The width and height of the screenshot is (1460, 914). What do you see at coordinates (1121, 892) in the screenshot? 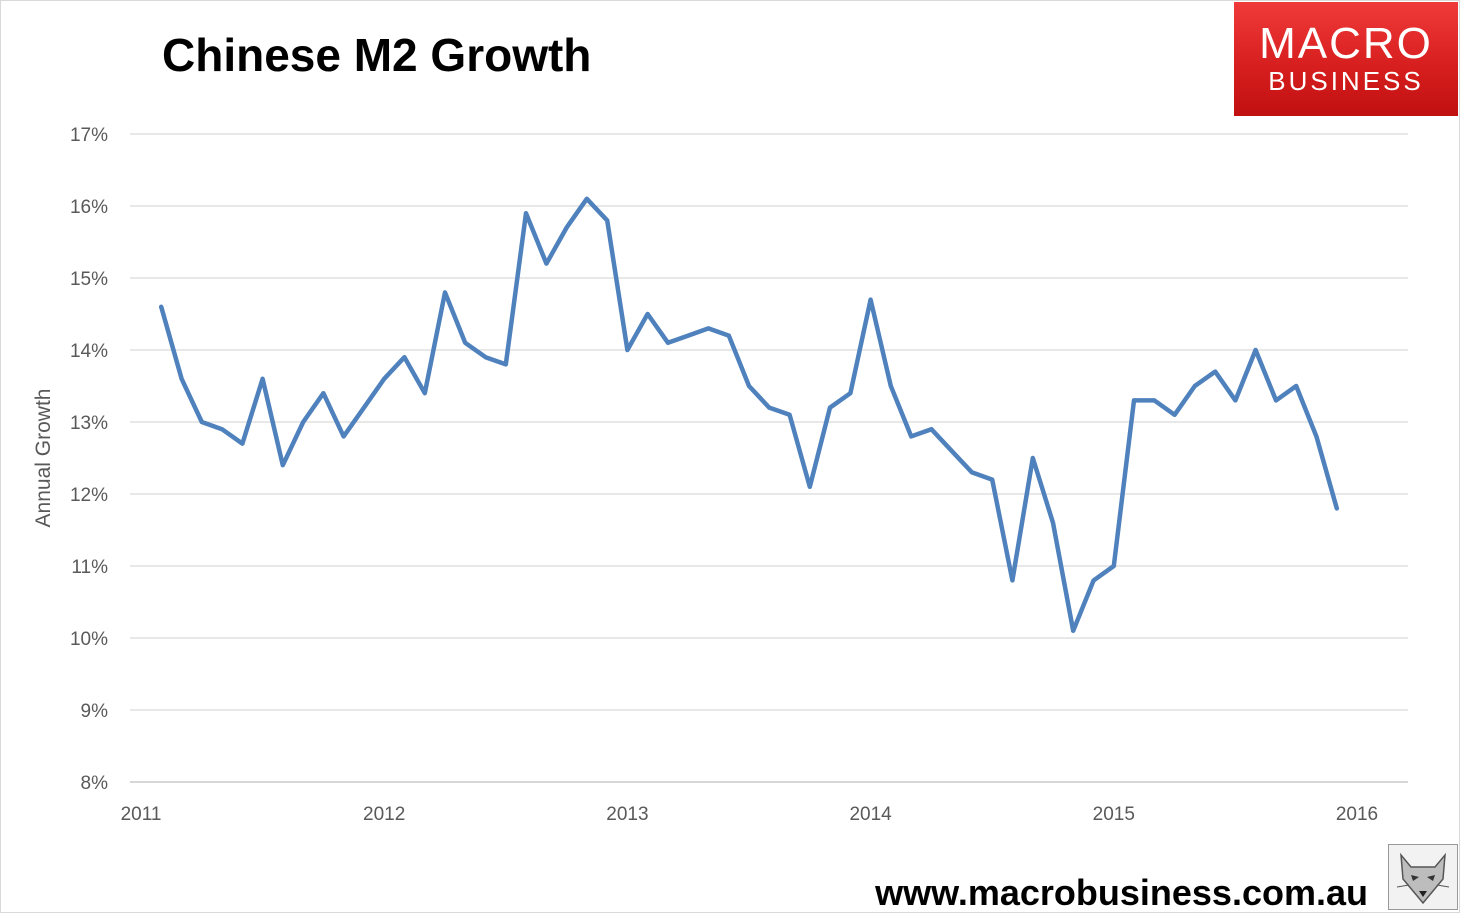
I see `footer-url: www.macrobusiness.com.au` at bounding box center [1121, 892].